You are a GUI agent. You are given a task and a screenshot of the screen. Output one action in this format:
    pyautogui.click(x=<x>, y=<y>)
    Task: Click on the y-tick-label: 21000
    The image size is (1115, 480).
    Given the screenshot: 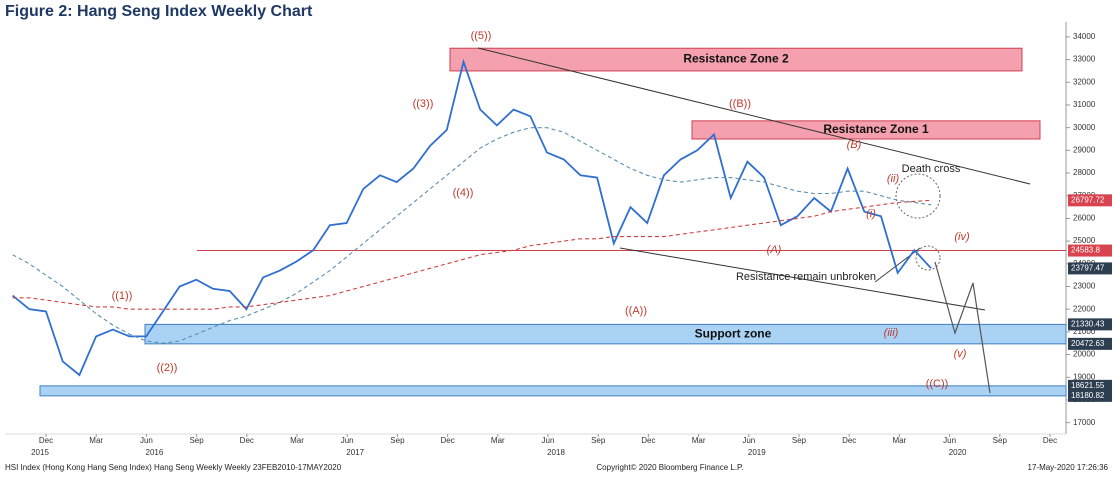 What is the action you would take?
    pyautogui.click(x=1084, y=331)
    